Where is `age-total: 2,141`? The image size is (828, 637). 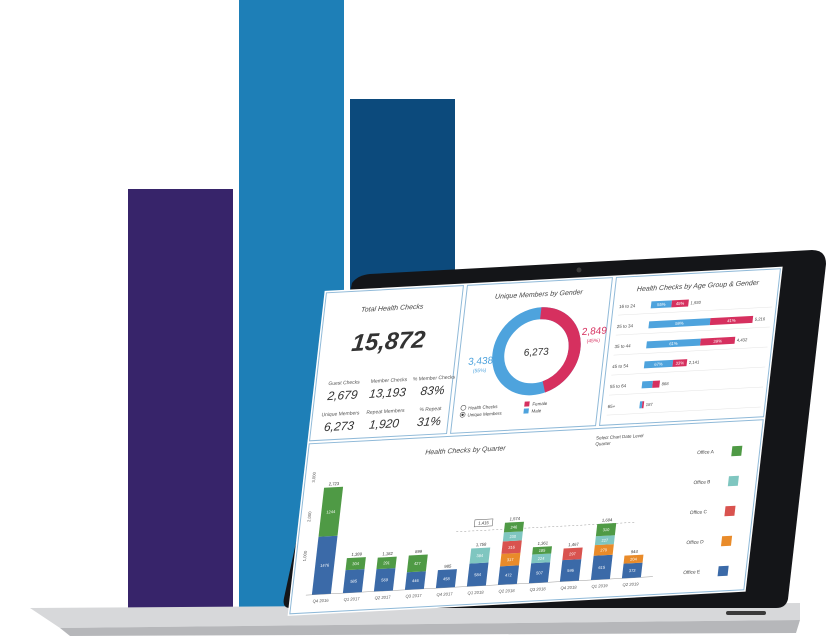 age-total: 2,141 is located at coordinates (695, 362).